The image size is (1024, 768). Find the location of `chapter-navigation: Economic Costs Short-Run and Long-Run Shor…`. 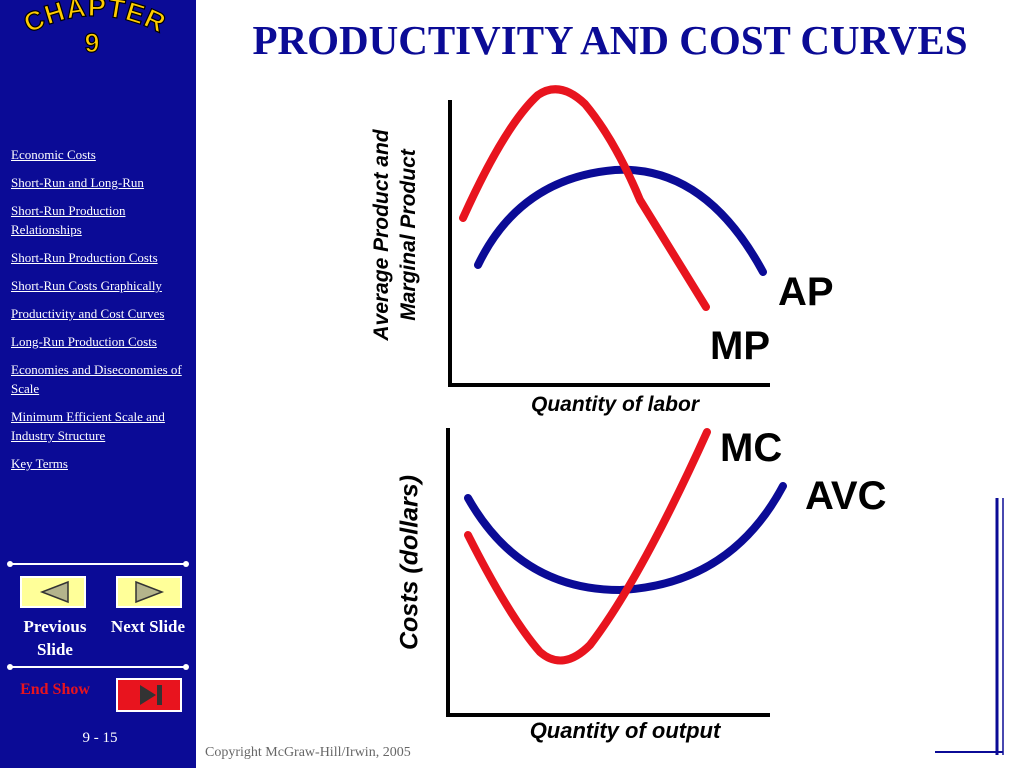

chapter-navigation: Economic Costs Short-Run and Long-Run Shor… is located at coordinates (102, 313).